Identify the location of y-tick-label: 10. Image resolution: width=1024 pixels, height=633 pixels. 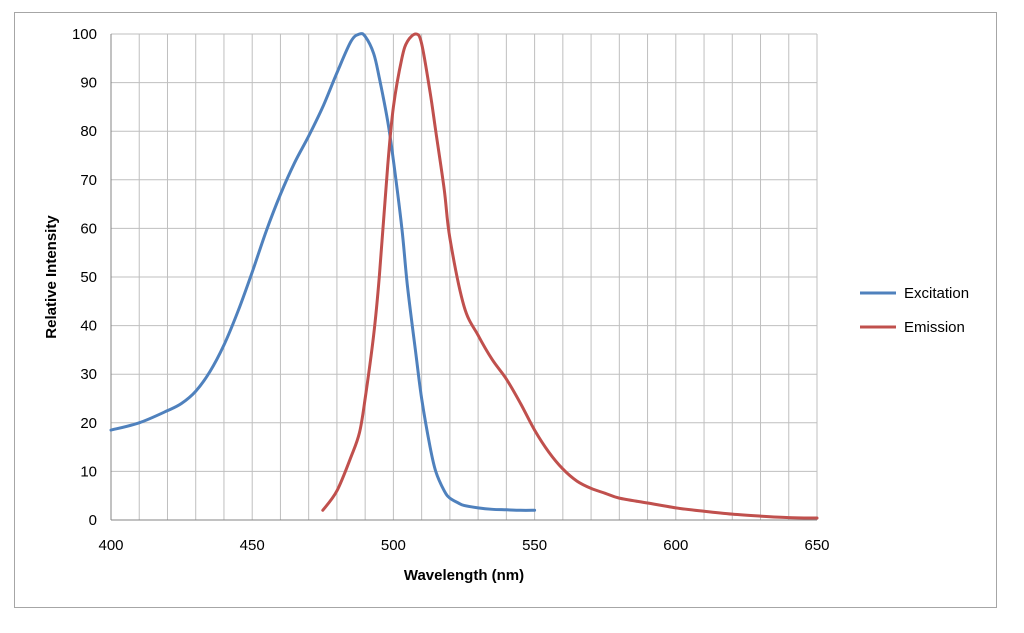
(88, 471).